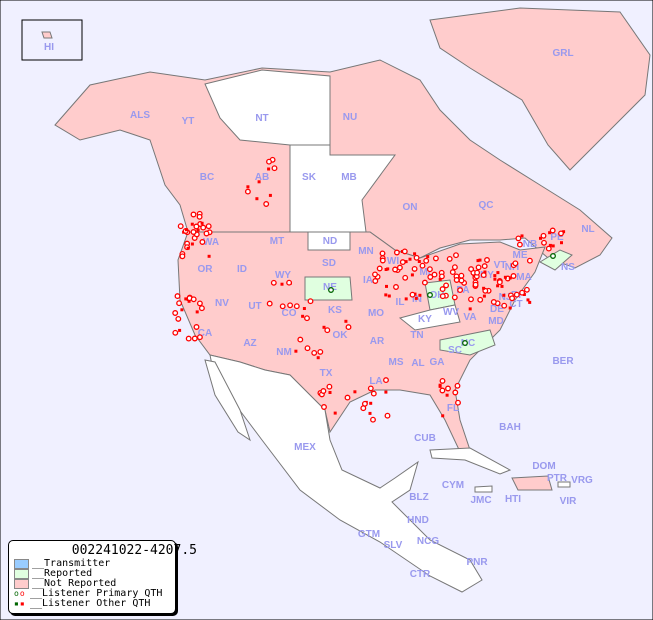  Describe the element at coordinates (335, 310) in the screenshot. I see `region-label-ks: KS` at that location.